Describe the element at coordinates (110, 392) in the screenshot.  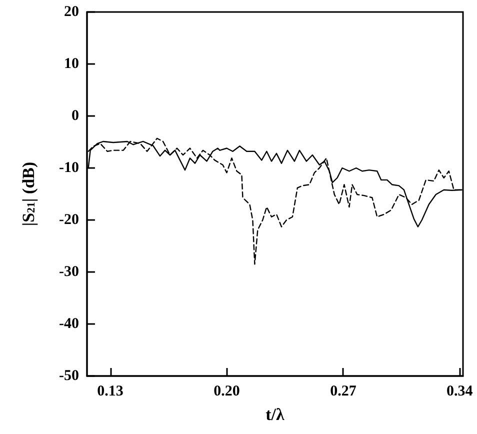
I see `x-tick-label: 0.13` at that location.